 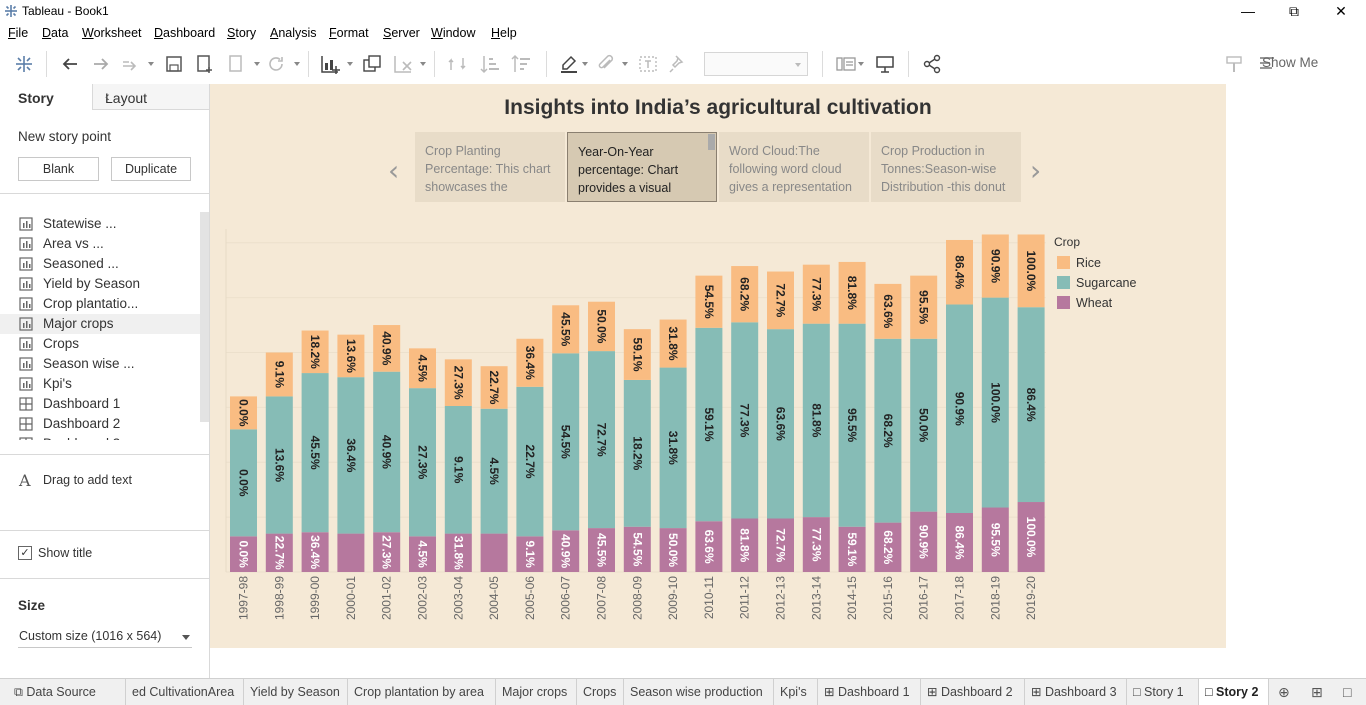 I want to click on fit-select, so click(x=756, y=64).